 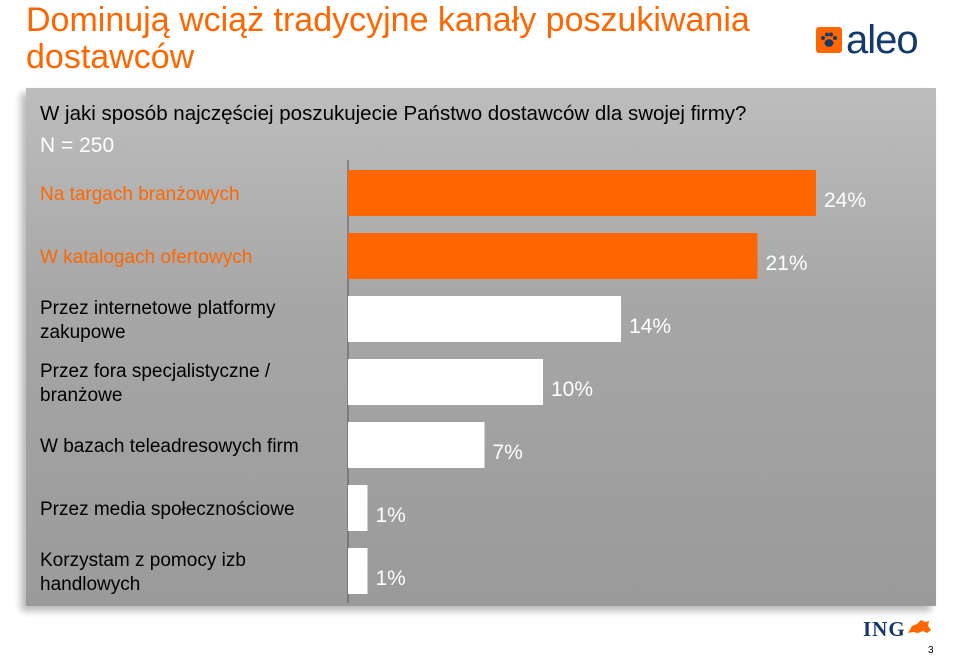 What do you see at coordinates (572, 389) in the screenshot?
I see `value-label: 10%` at bounding box center [572, 389].